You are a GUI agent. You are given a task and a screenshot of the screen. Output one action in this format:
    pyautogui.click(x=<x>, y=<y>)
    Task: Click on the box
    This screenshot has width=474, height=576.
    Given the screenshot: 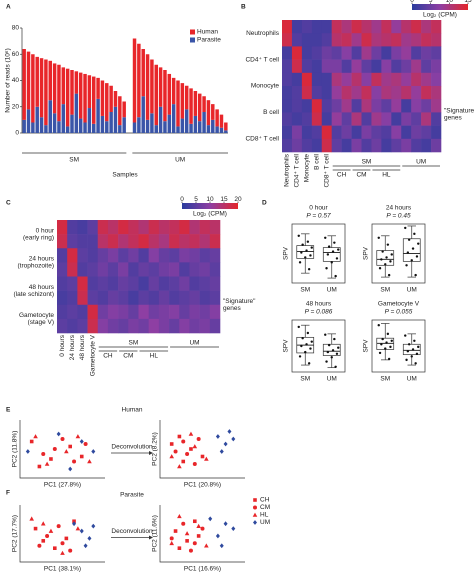 What is the action you would take?
    pyautogui.click(x=385, y=258)
    